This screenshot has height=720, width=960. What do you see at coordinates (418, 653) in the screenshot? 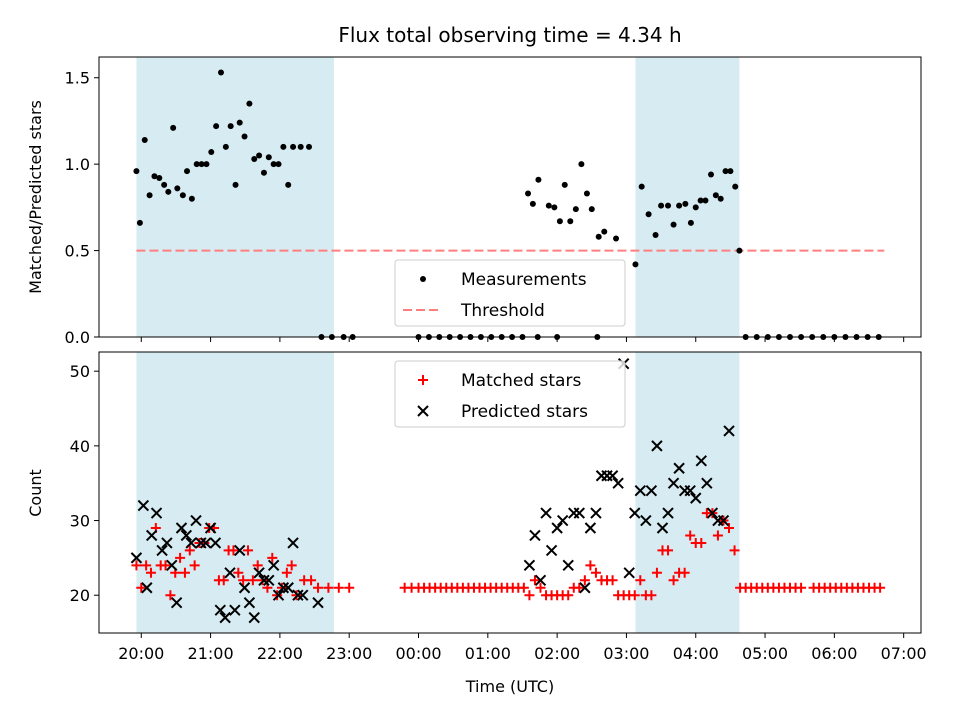
I see `x-tick-label: 00:00` at bounding box center [418, 653].